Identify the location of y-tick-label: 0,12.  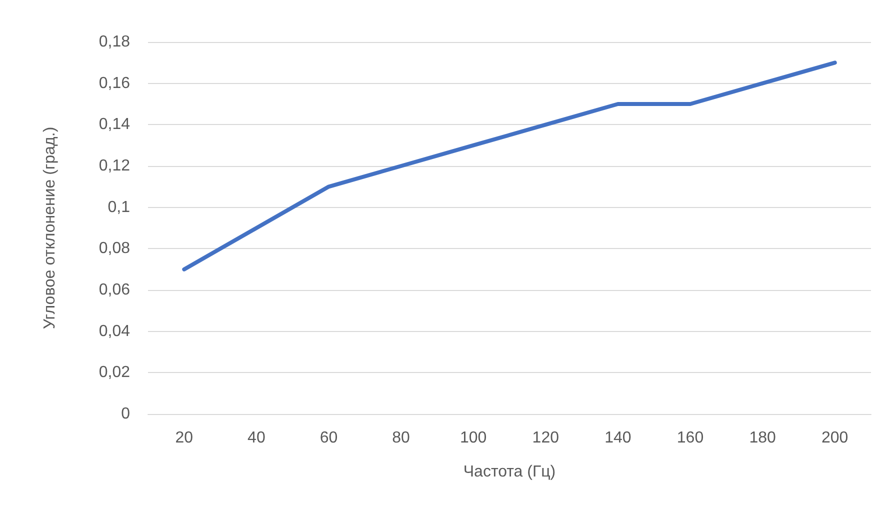
(114, 166).